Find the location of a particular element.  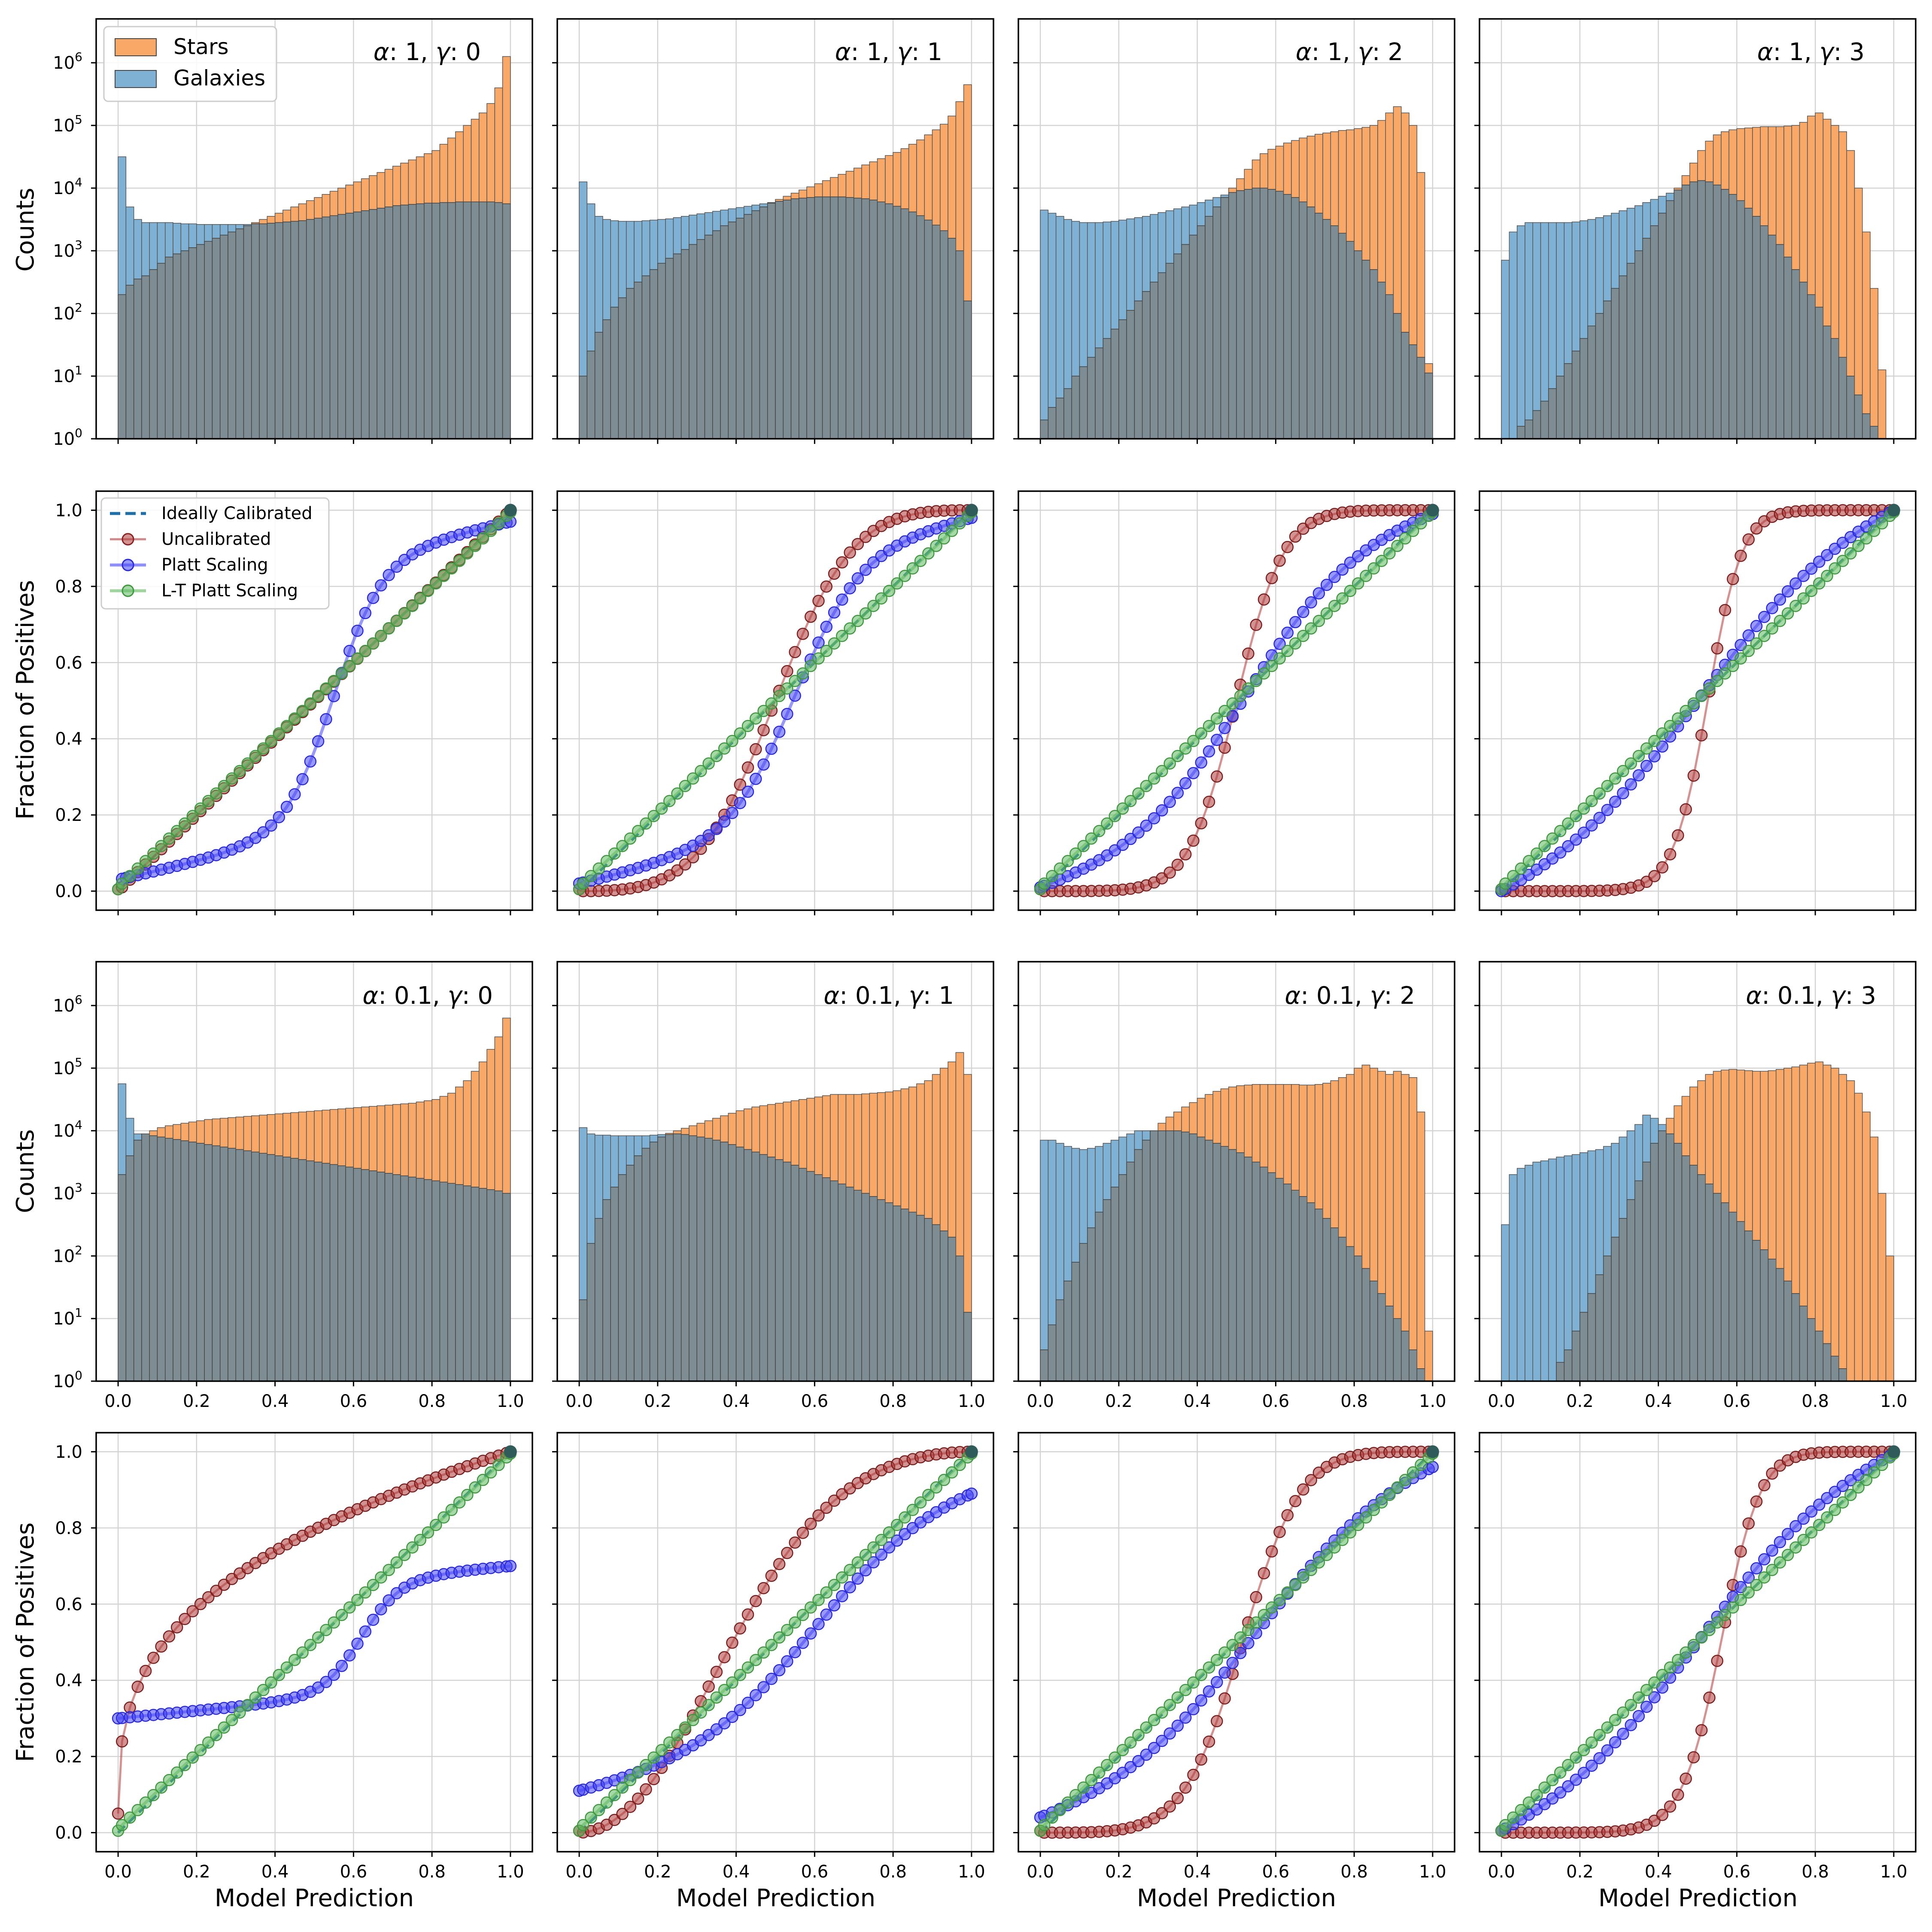

legend-marker-platt is located at coordinates (128, 565).